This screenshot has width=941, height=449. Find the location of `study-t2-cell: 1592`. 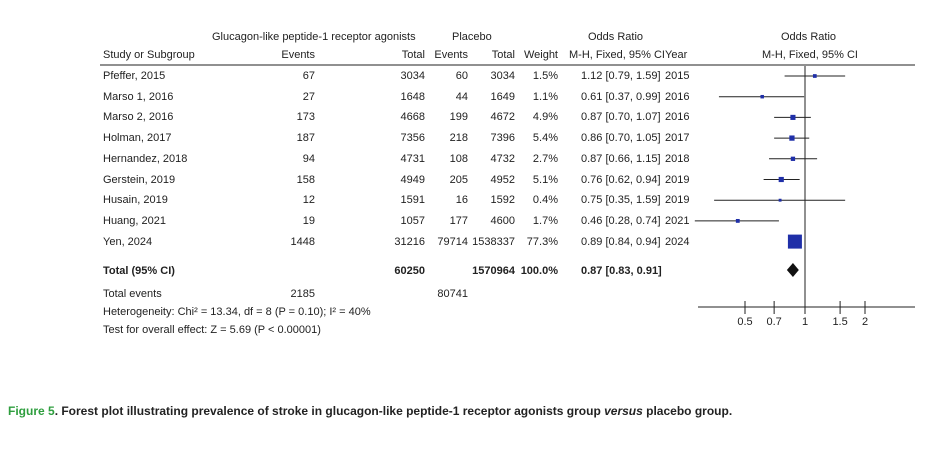

study-t2-cell: 1592 is located at coordinates (502, 200).